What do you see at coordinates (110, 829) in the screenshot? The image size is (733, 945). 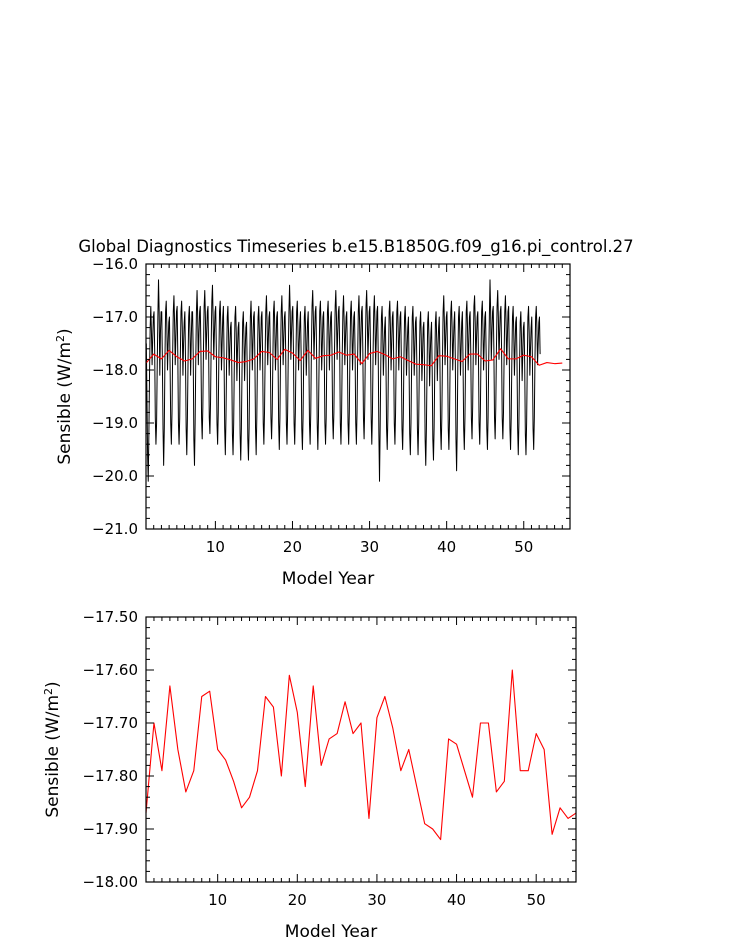 I see `p1-y-tick-label: −17.90` at bounding box center [110, 829].